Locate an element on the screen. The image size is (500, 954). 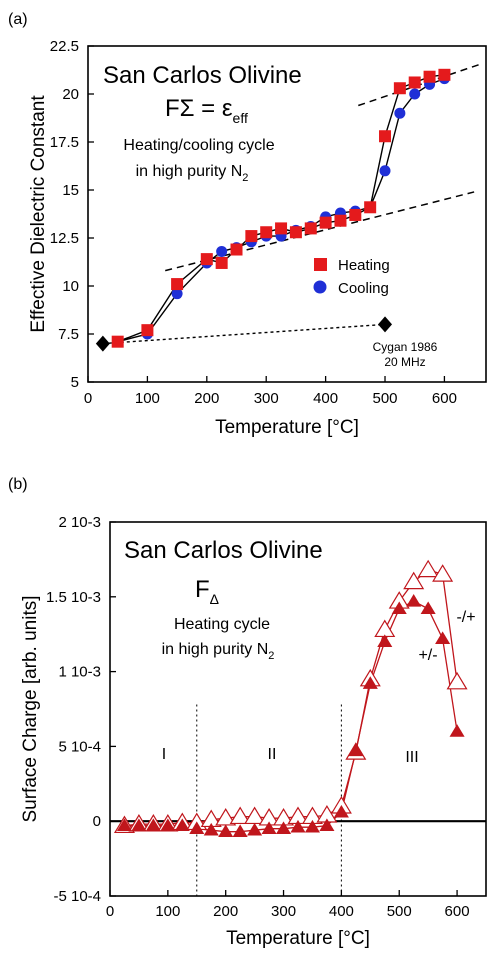
y-tick-label: -5 10-4 is located at coordinates (77, 896).